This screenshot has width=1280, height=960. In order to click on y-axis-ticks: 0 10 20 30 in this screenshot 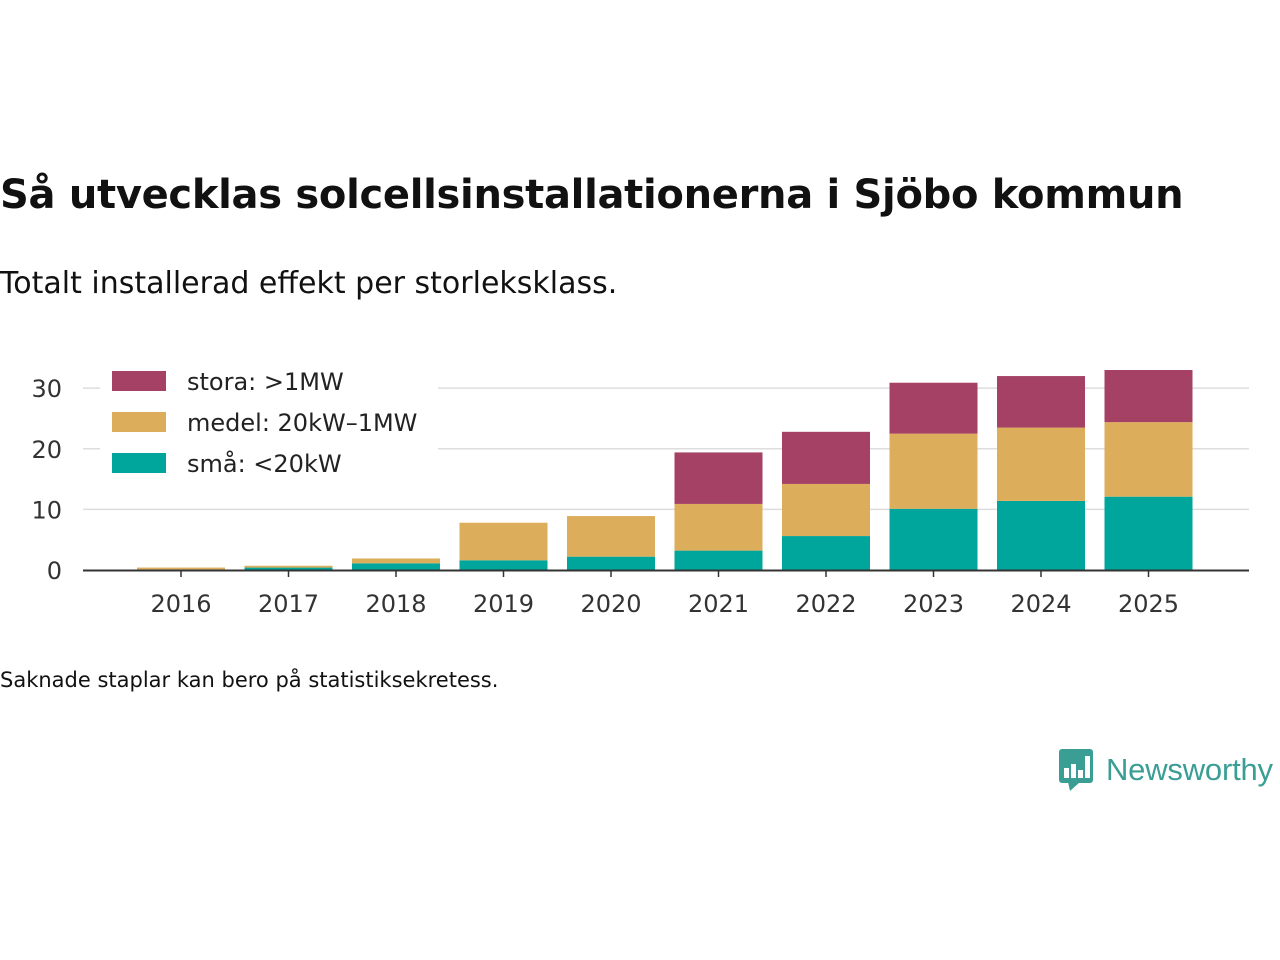, I will do `click(46, 480)`.